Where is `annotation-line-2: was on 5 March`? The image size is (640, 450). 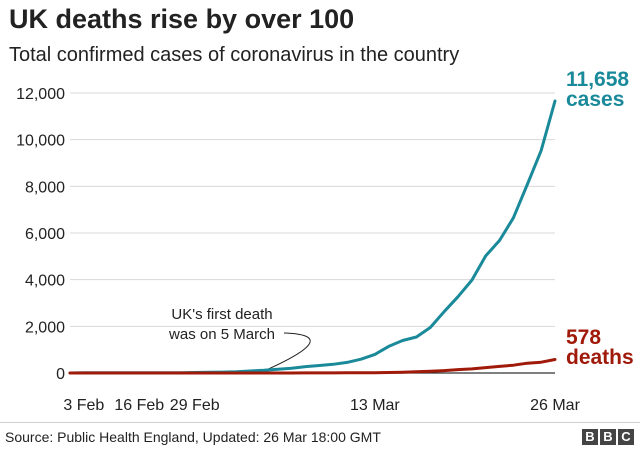
annotation-line-2: was on 5 March is located at coordinates (221, 334).